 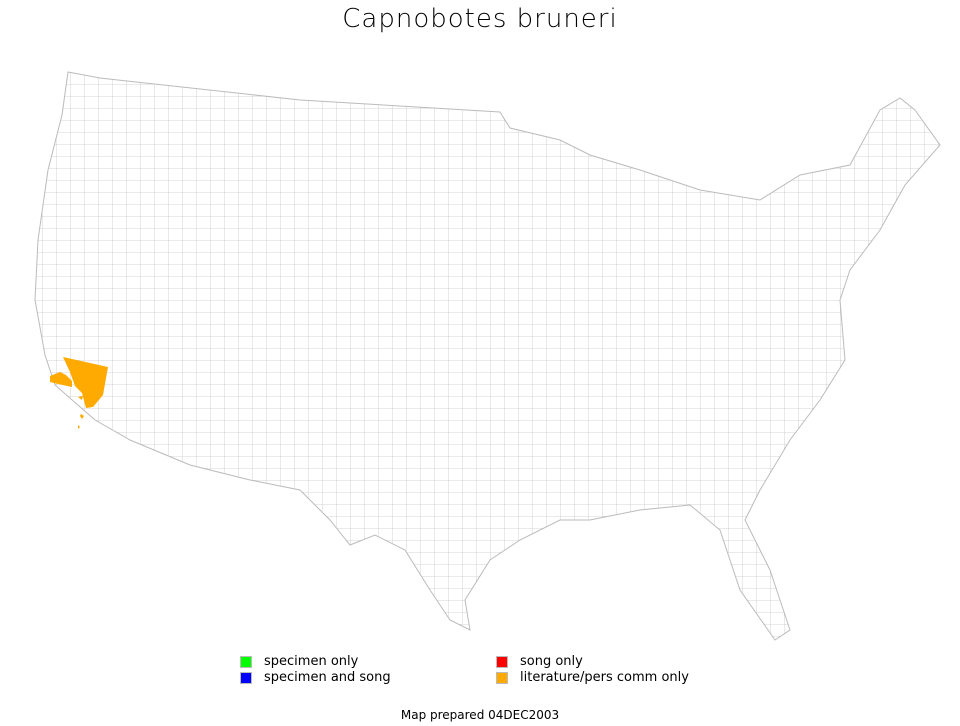 I want to click on legend-swatch-blue, so click(x=246, y=677).